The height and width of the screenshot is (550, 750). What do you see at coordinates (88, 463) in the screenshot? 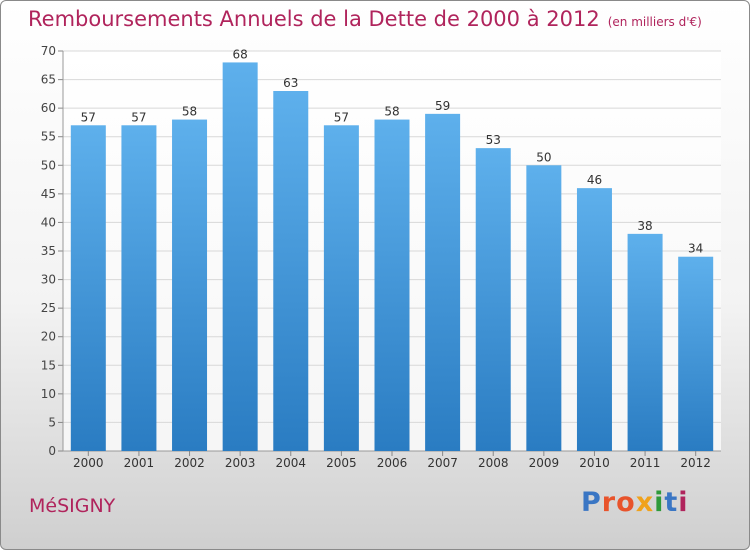
I see `x-tick-label: 2000` at bounding box center [88, 463].